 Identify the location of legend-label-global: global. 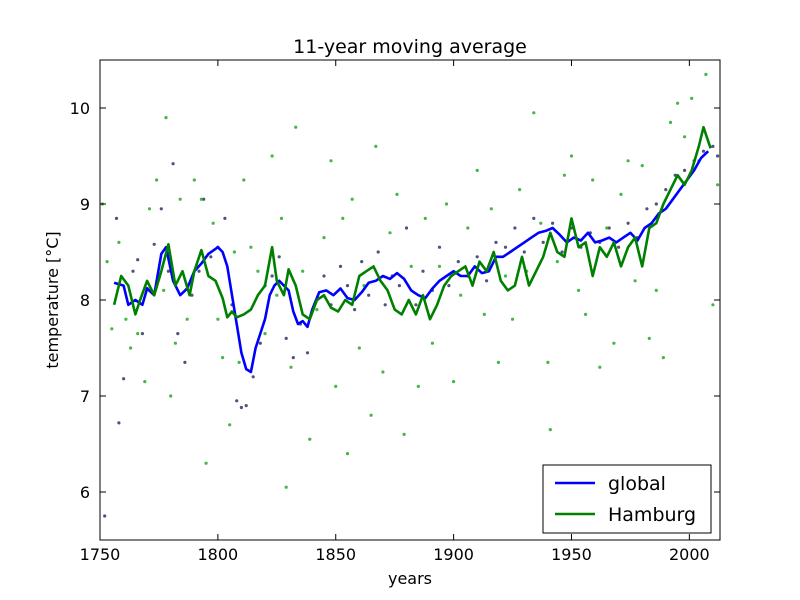
(637, 484).